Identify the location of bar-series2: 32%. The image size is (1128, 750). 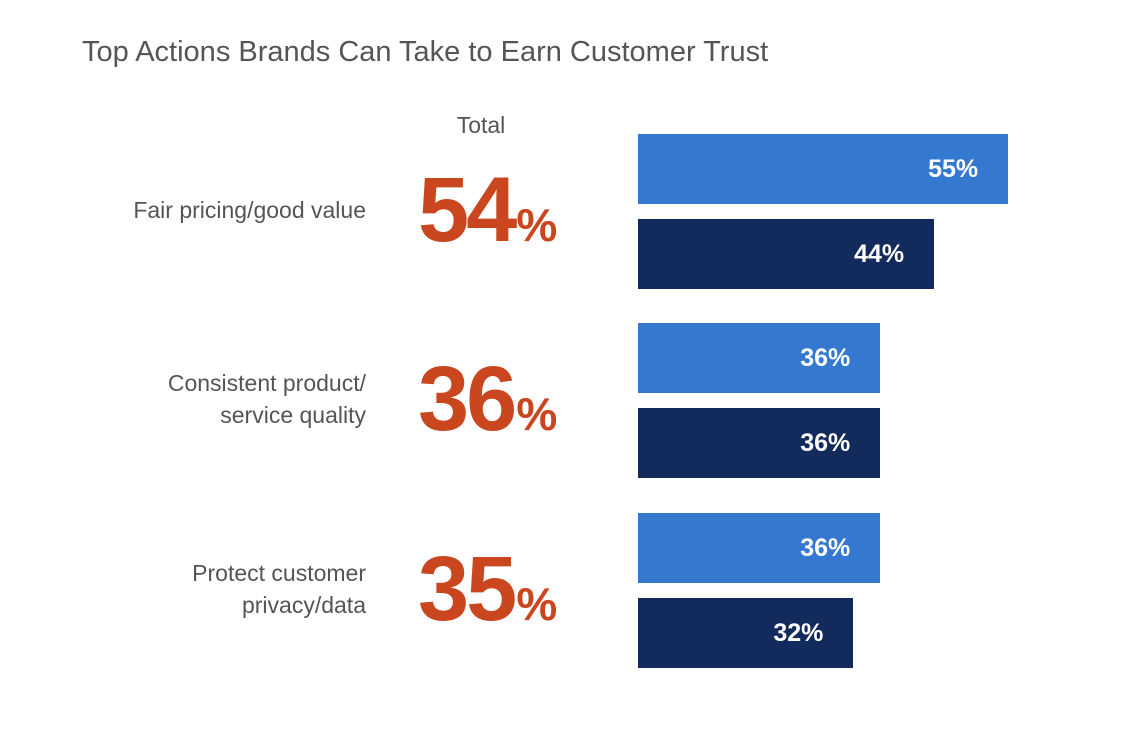
(746, 633).